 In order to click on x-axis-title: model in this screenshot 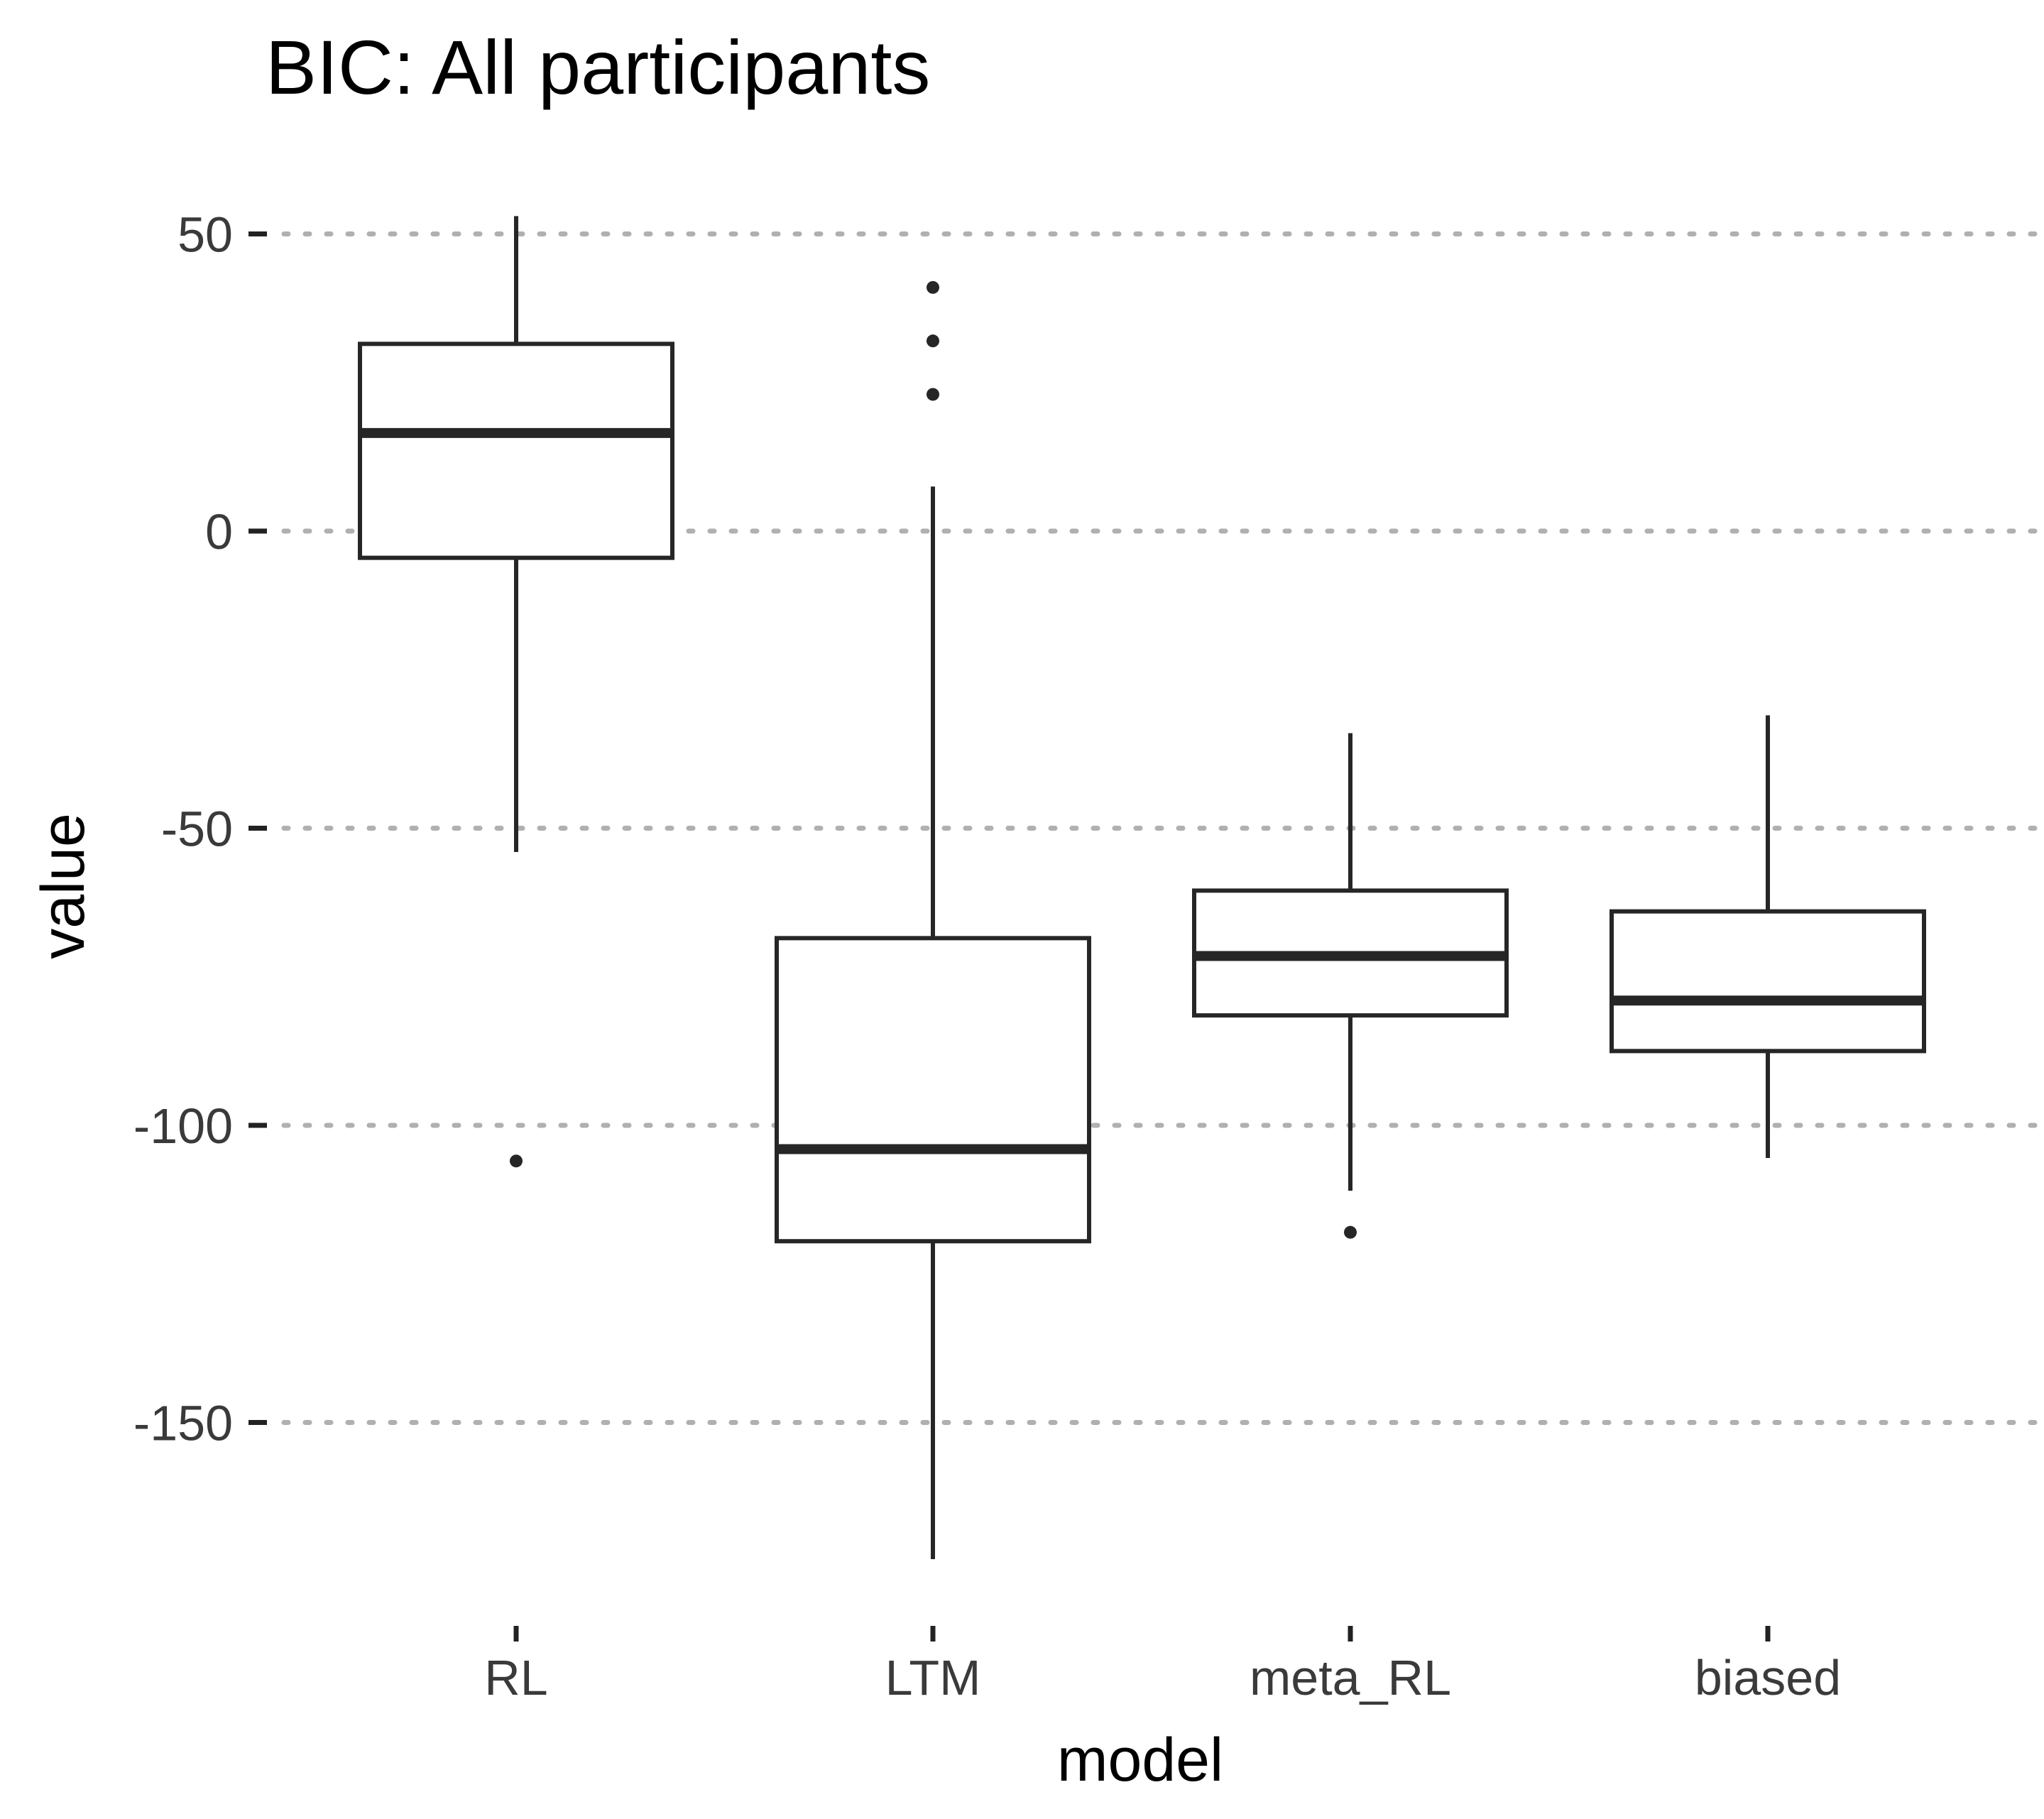, I will do `click(1140, 1760)`.